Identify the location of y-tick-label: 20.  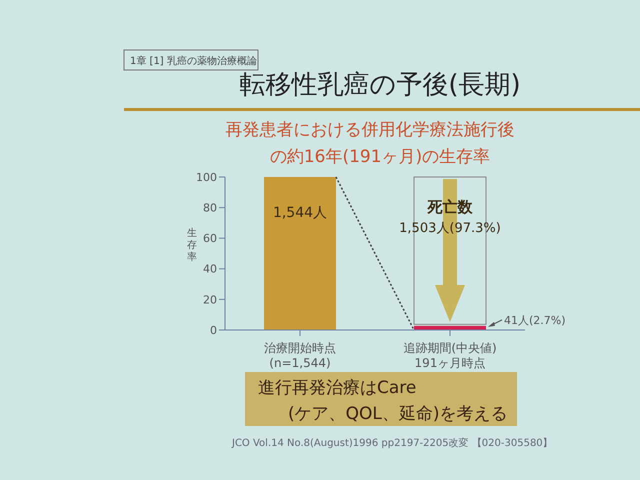
(210, 299).